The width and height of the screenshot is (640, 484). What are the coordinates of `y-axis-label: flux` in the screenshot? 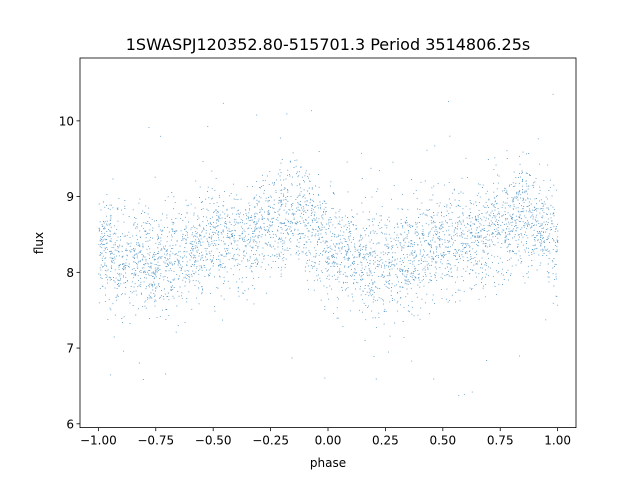 It's located at (39, 243).